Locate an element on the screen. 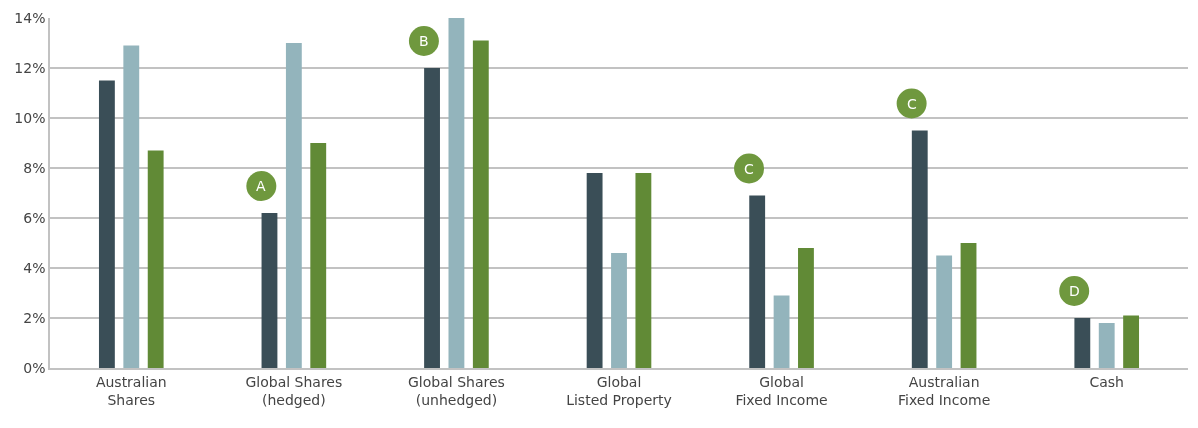 This screenshot has width=1198, height=428. y-tick-label: 14% is located at coordinates (30, 17).